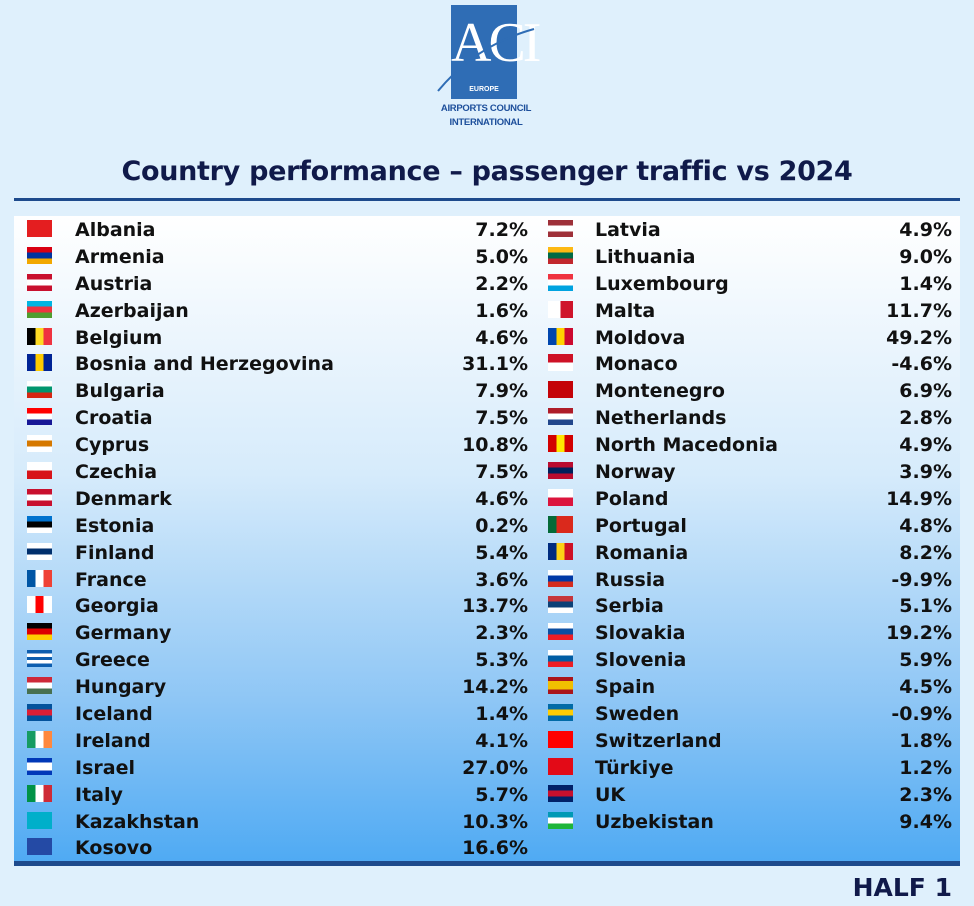  I want to click on country-name: Montenegro, so click(660, 391).